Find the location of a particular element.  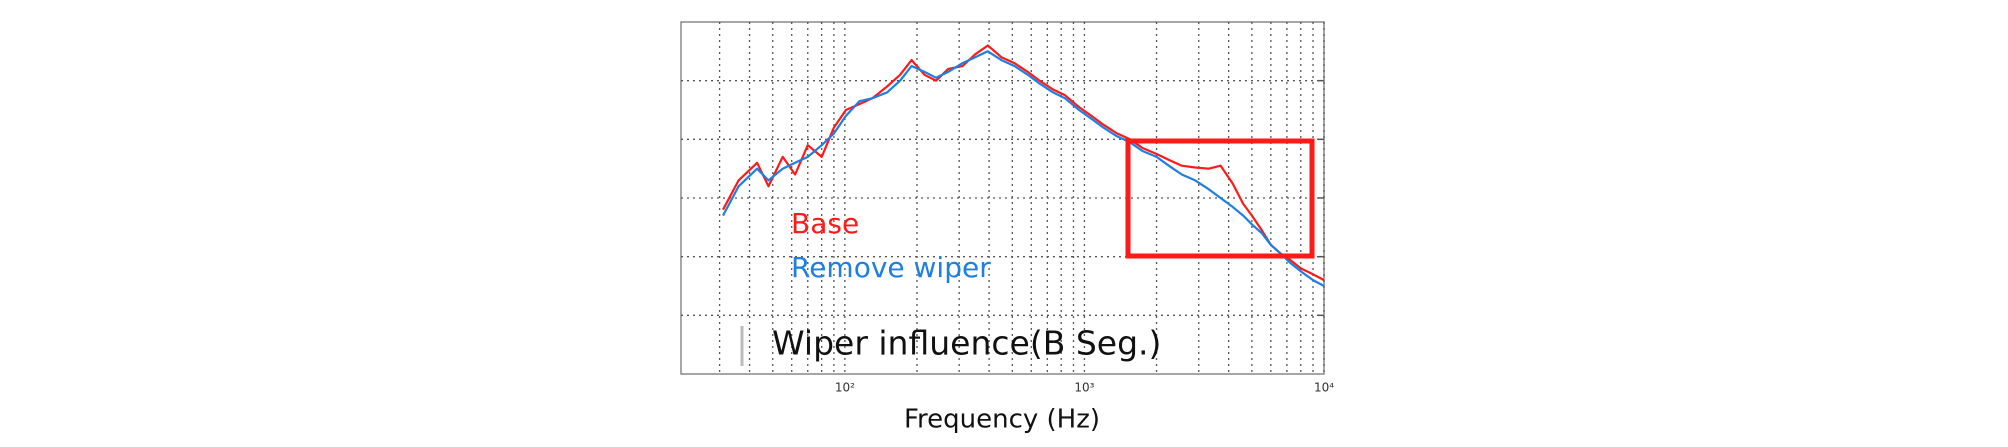

highlight-box is located at coordinates (1220, 198).